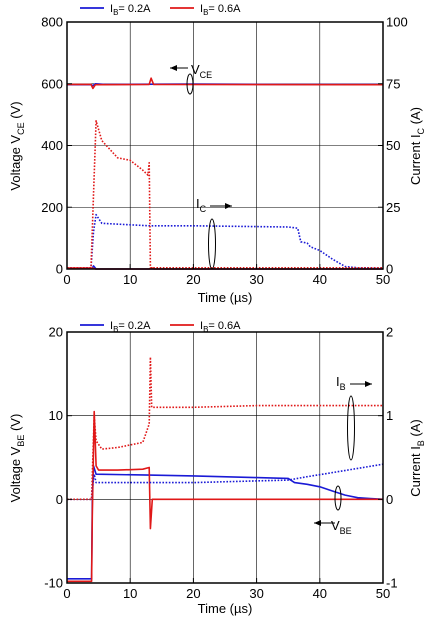 This screenshot has width=428, height=621. Describe the element at coordinates (52, 145) in the screenshot. I see `y-tick-label-left: 400` at that location.